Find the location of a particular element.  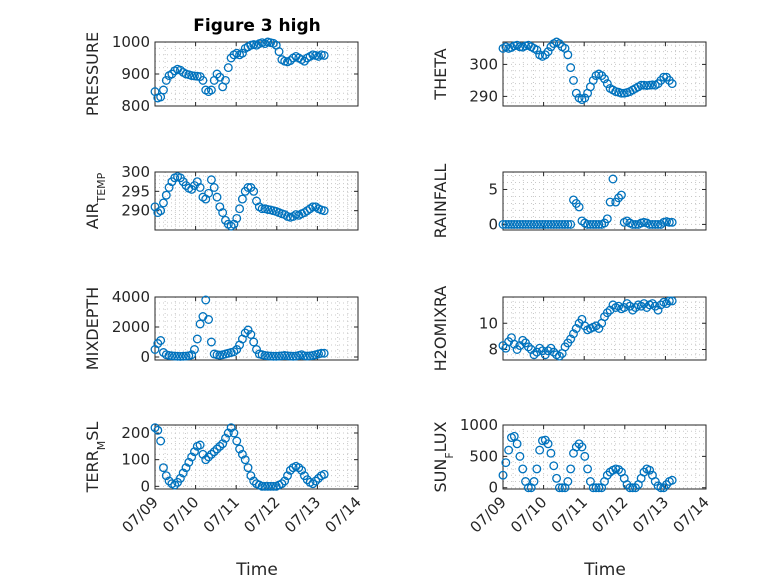

y-tick-label: 800 is located at coordinates (135, 106).